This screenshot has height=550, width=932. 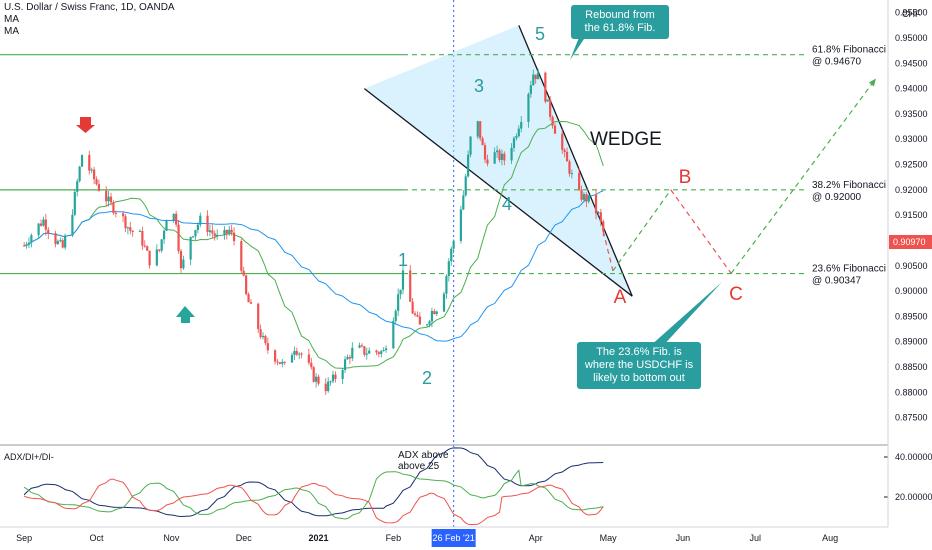 I want to click on price-tick-label: 0.94500, so click(x=911, y=63).